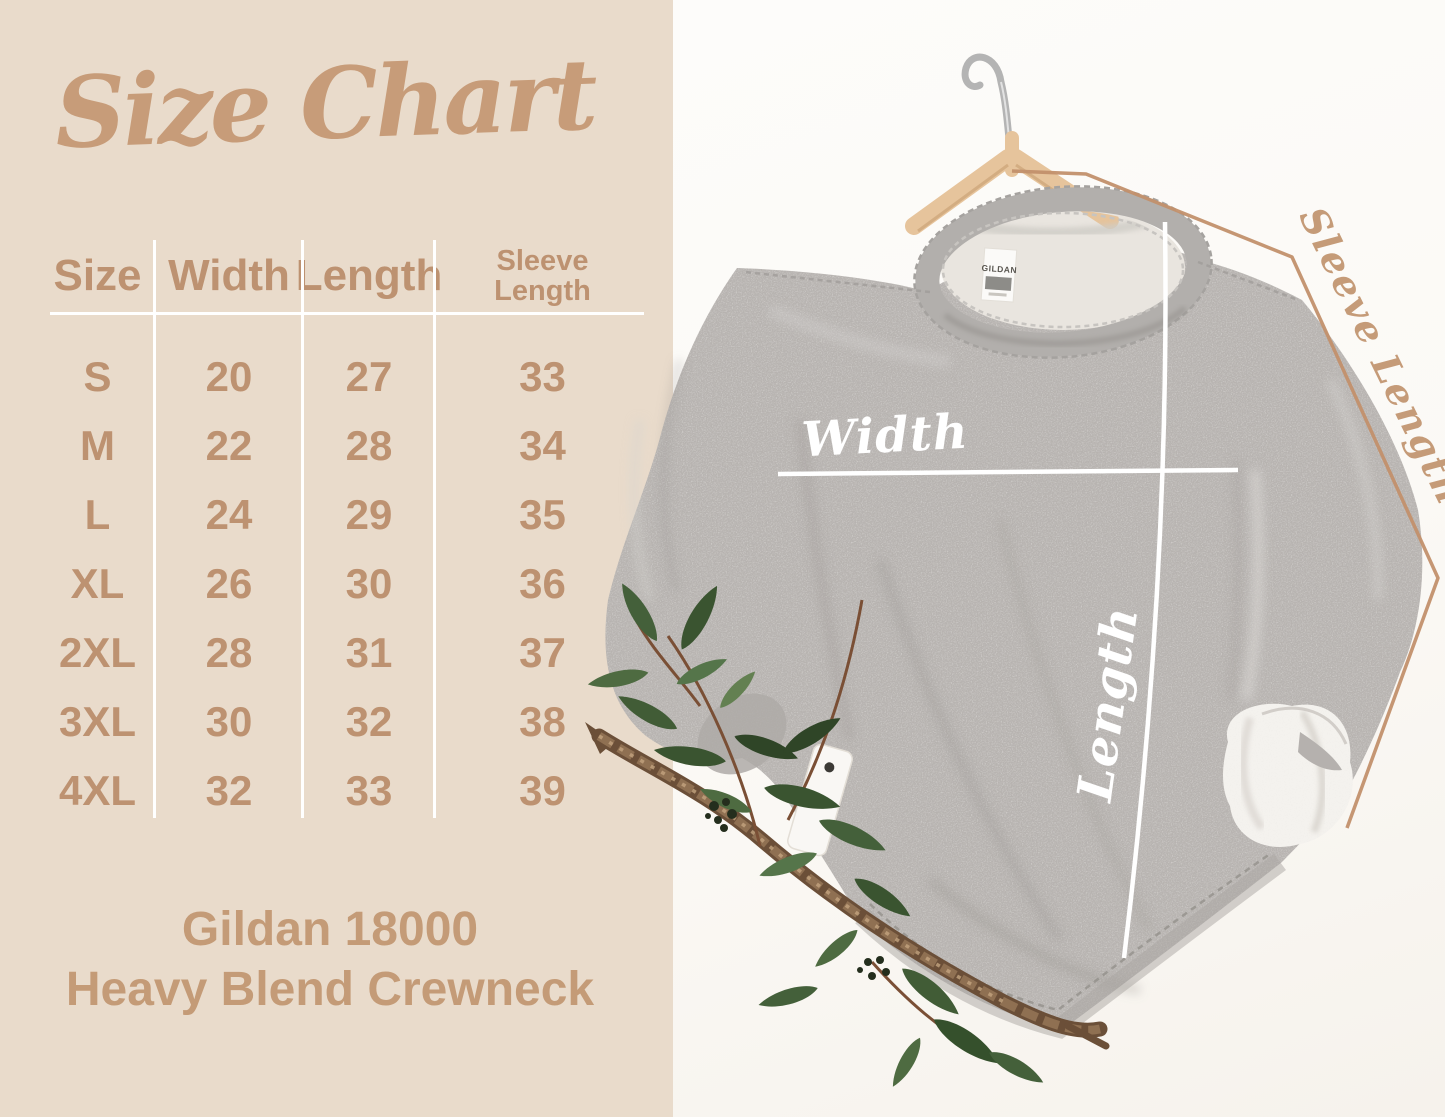  Describe the element at coordinates (97, 652) in the screenshot. I see `cell-size: 2XL` at that location.